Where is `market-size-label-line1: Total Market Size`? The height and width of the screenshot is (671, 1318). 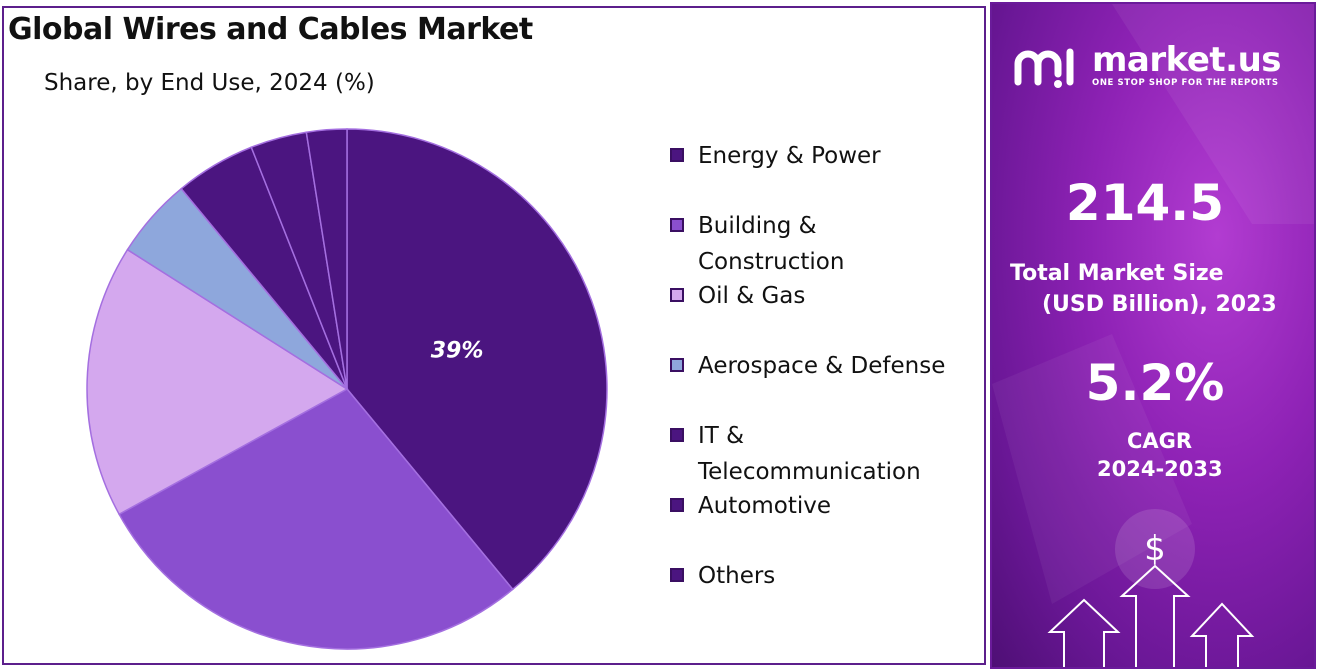 market-size-label-line1: Total Market Size is located at coordinates (1117, 273).